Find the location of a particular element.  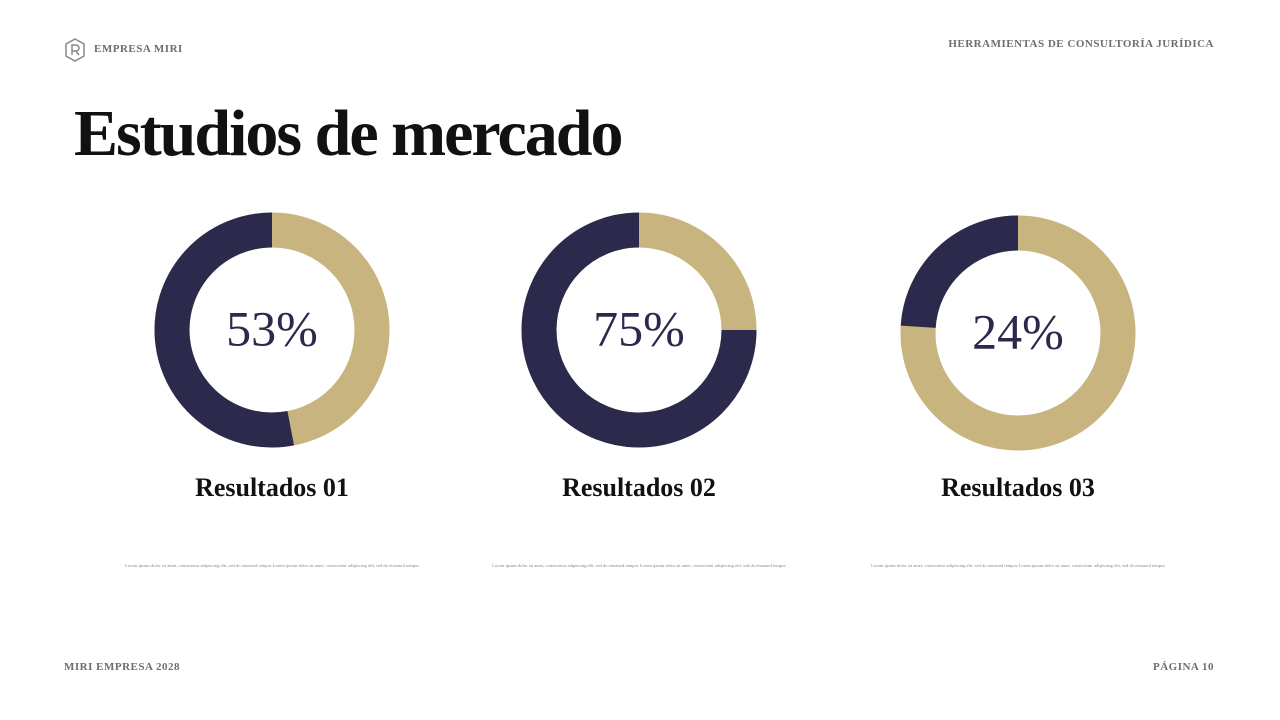

value-label: 53% is located at coordinates (272, 328).